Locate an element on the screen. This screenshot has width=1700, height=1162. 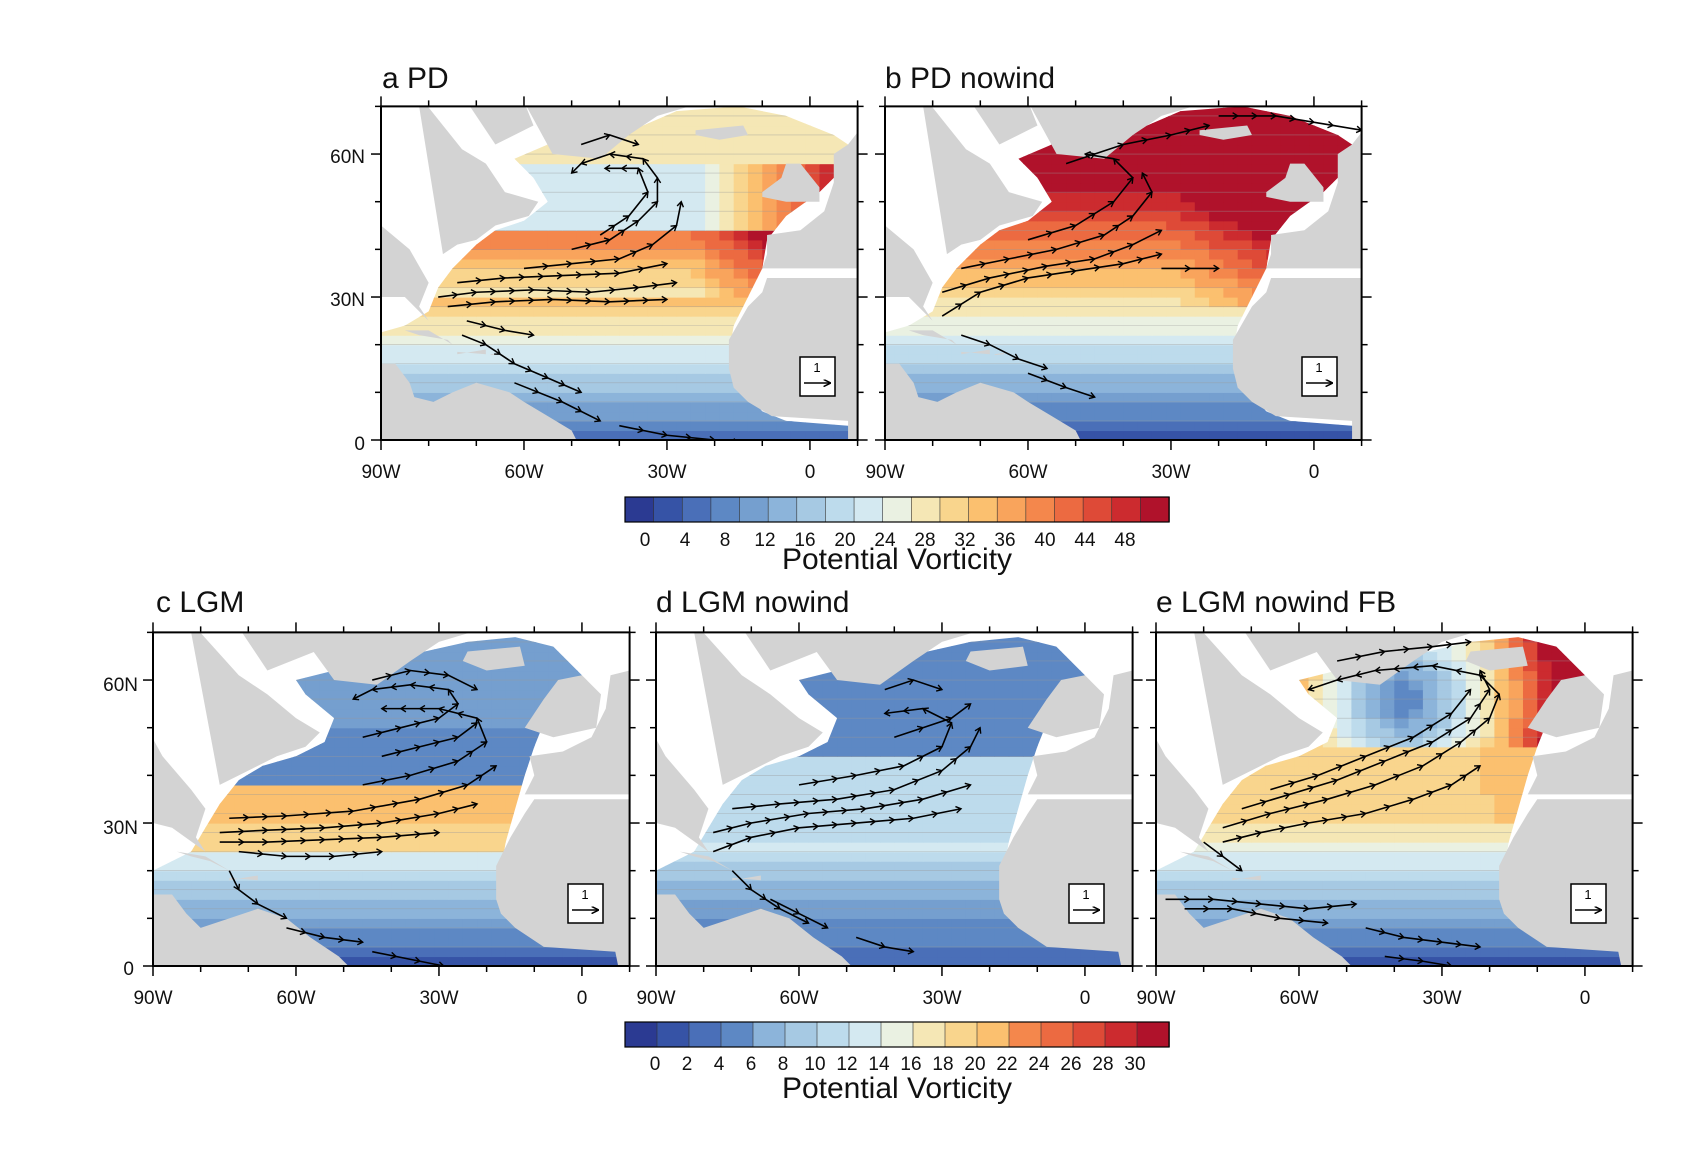
colorbar-tick-label: 40 is located at coordinates (1044, 540).